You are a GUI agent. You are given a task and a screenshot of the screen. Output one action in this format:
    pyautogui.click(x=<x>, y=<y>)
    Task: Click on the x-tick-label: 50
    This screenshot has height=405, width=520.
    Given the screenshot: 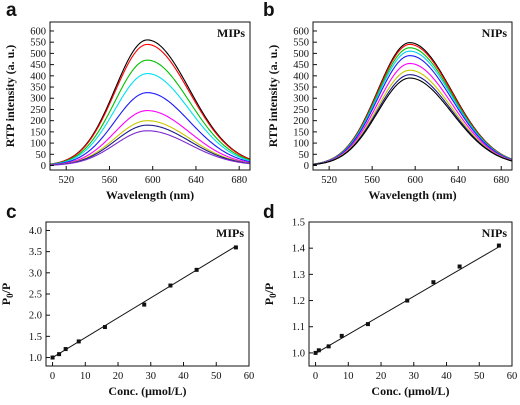 What is the action you would take?
    pyautogui.click(x=216, y=376)
    